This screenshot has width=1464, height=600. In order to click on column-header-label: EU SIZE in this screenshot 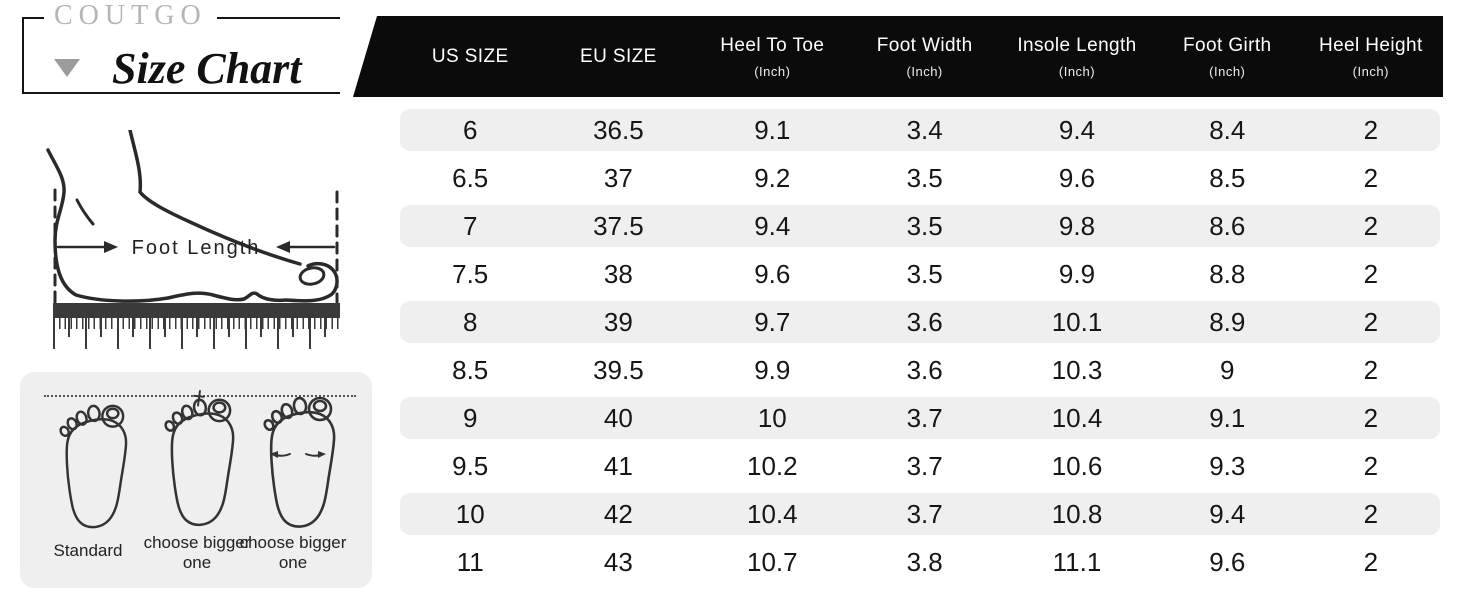, I will do `click(618, 56)`.